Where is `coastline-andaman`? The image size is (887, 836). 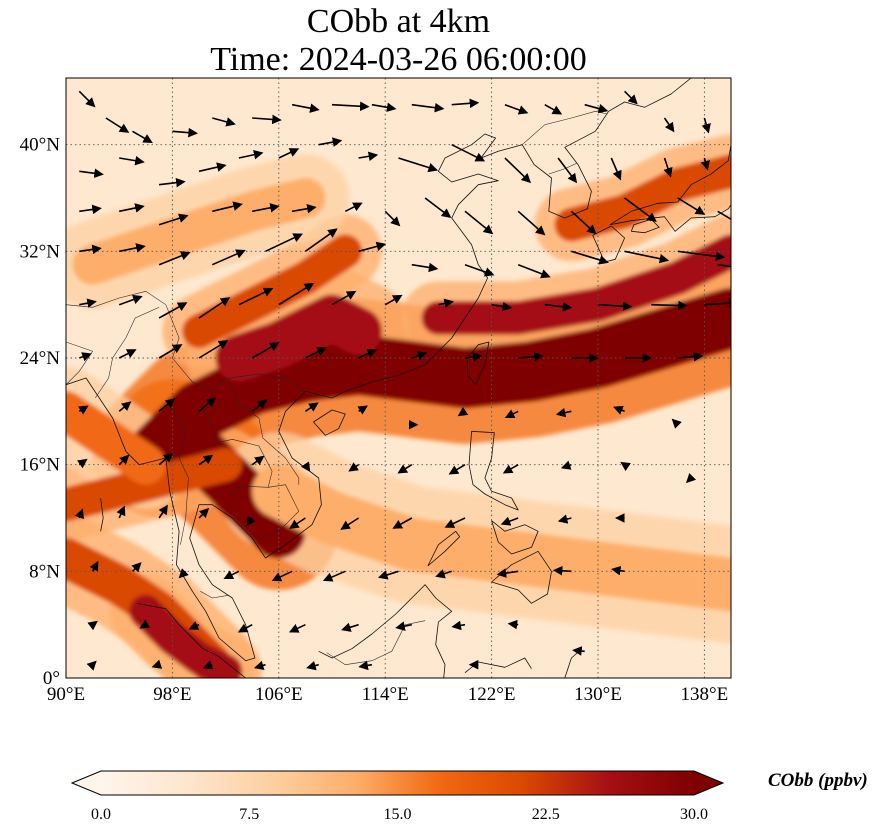
coastline-andaman is located at coordinates (102, 514).